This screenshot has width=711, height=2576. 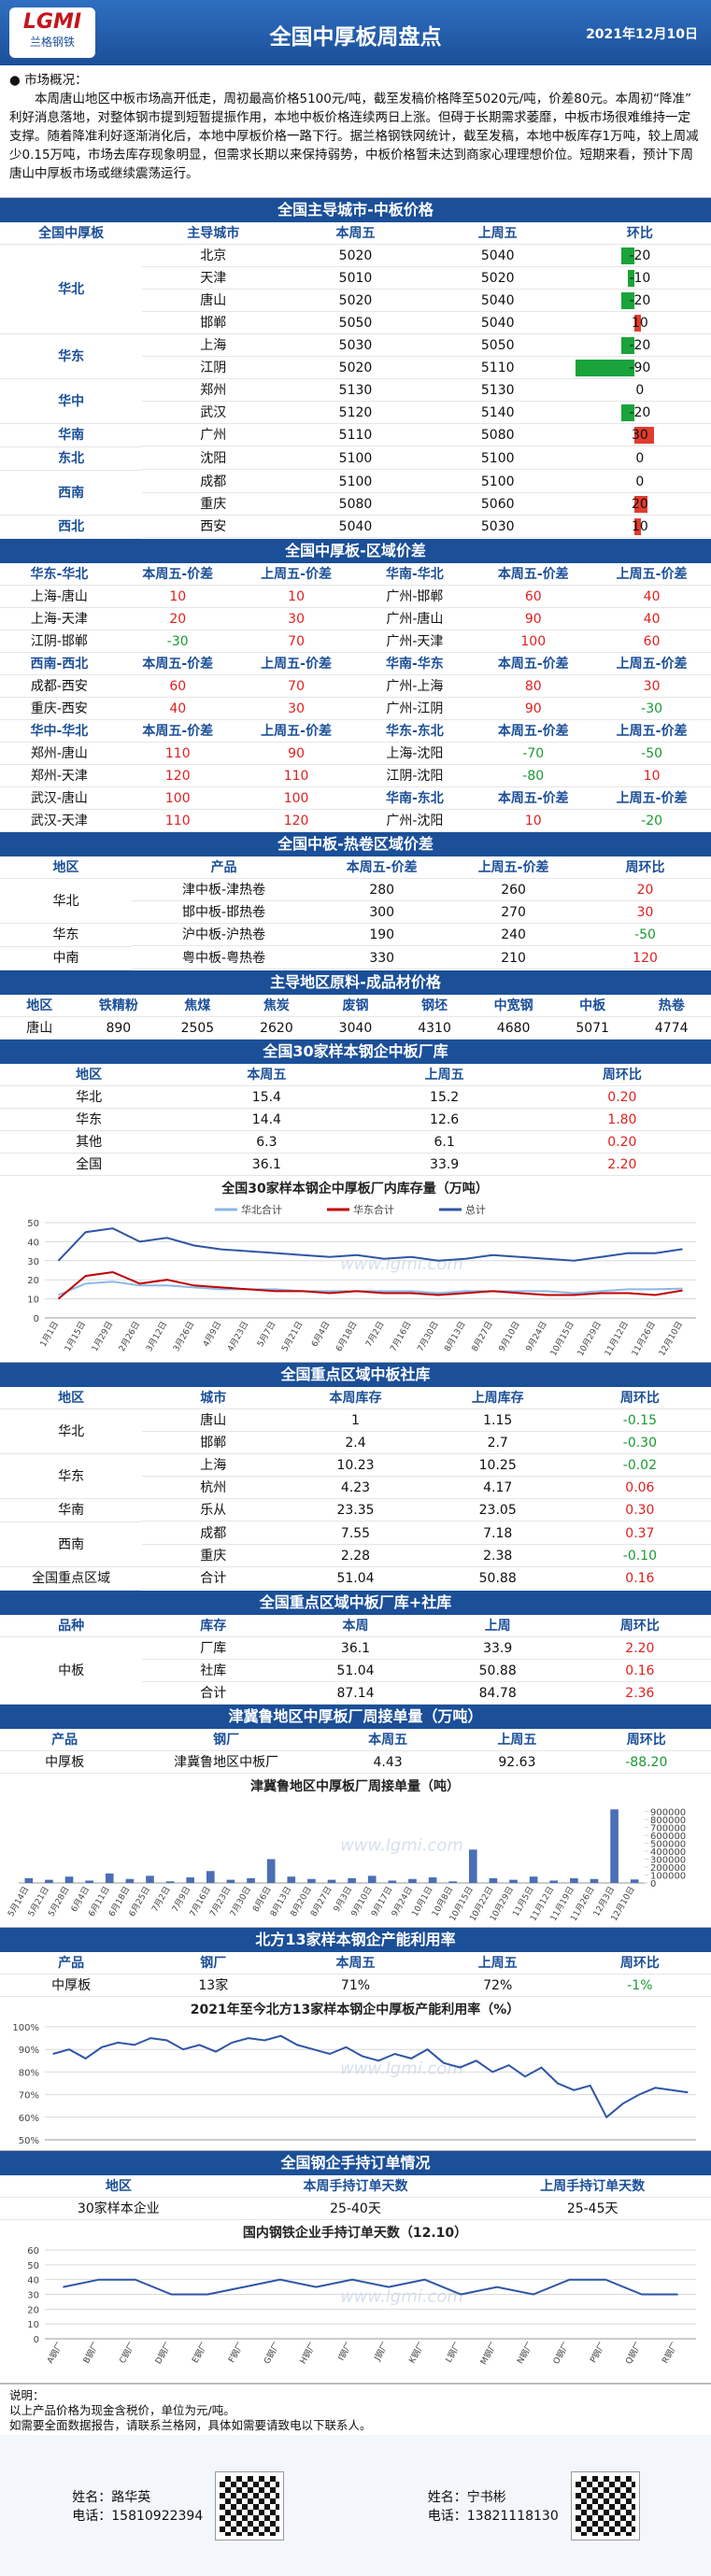 What do you see at coordinates (645, 912) in the screenshot?
I see `cell: 30` at bounding box center [645, 912].